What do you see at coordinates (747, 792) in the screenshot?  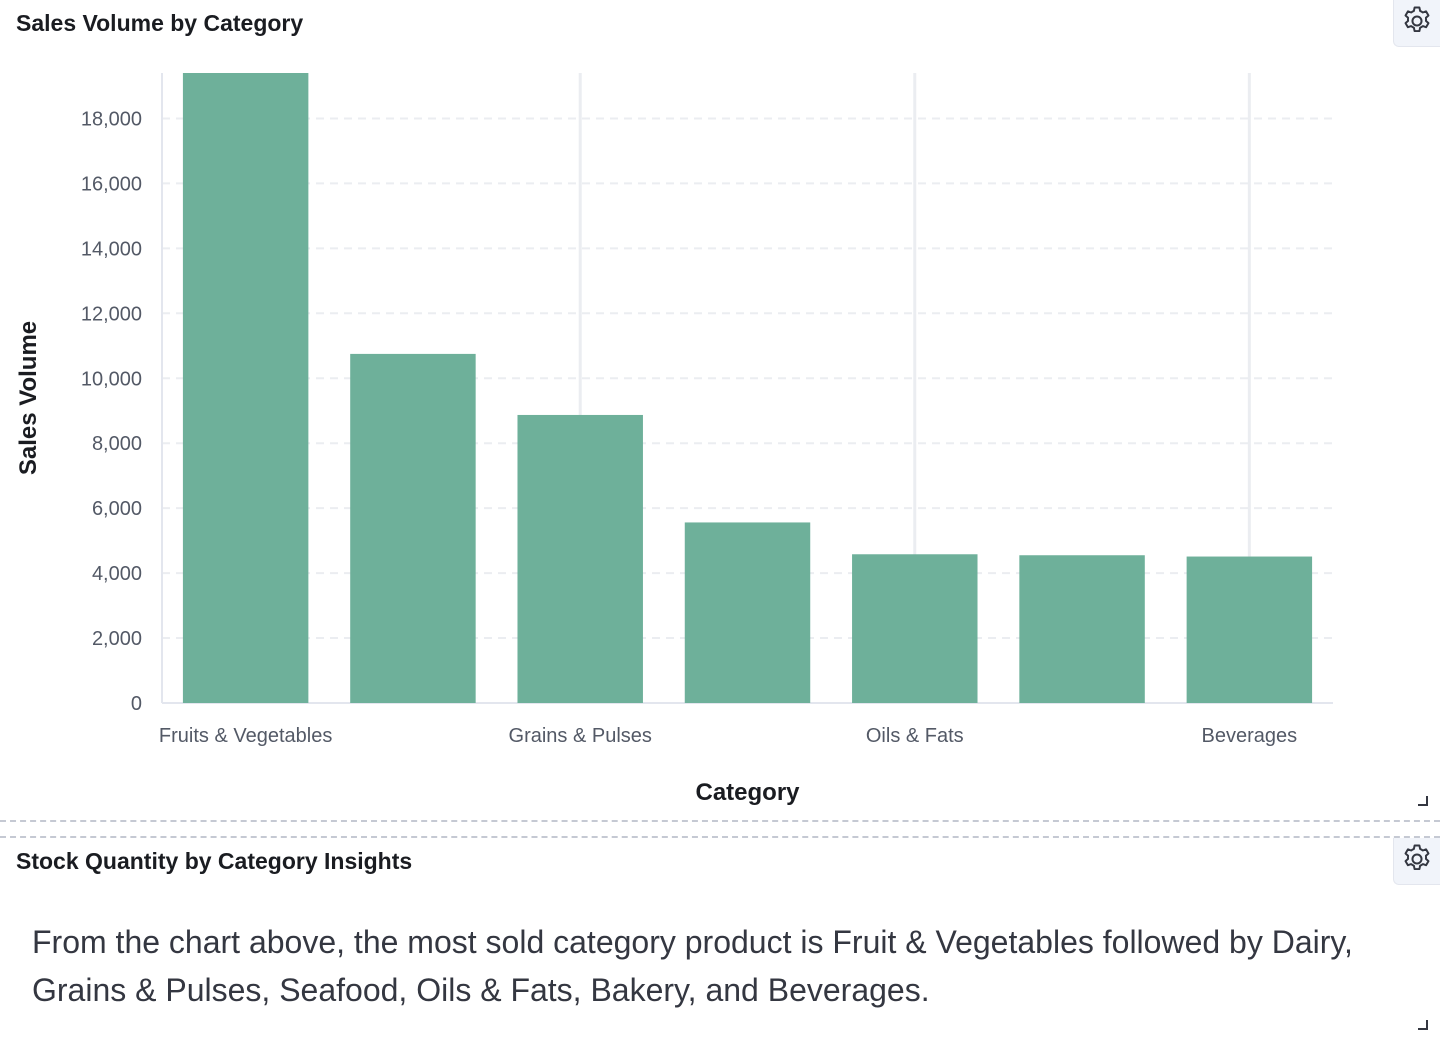 I see `x-axis-title: Category` at bounding box center [747, 792].